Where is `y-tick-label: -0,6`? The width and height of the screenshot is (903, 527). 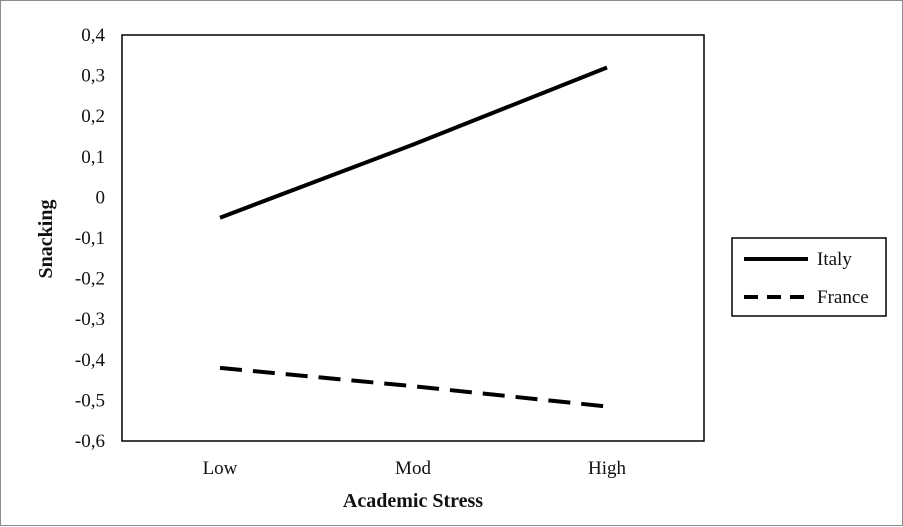 y-tick-label: -0,6 is located at coordinates (90, 441).